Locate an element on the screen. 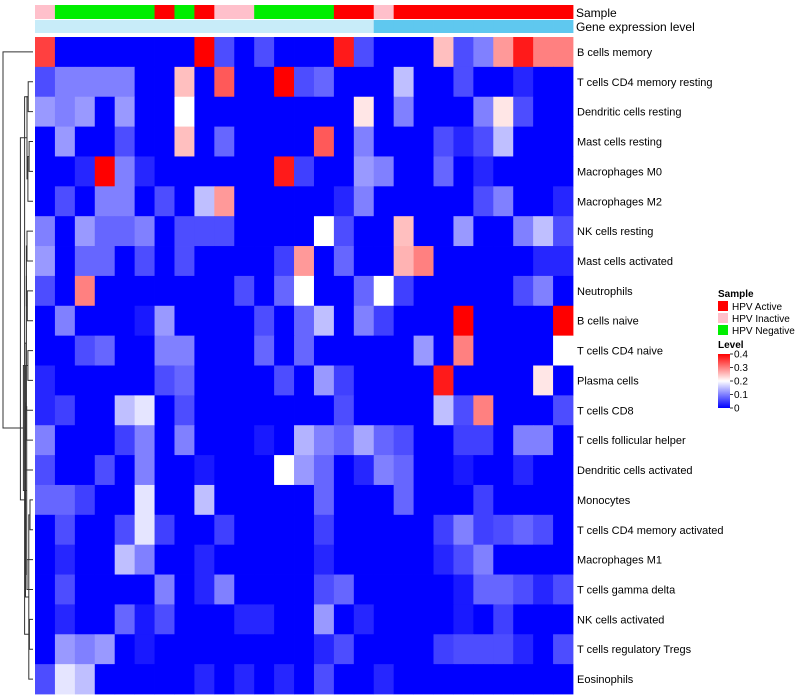 The image size is (800, 700). legend-level-tick-label: 0.3 is located at coordinates (741, 368).